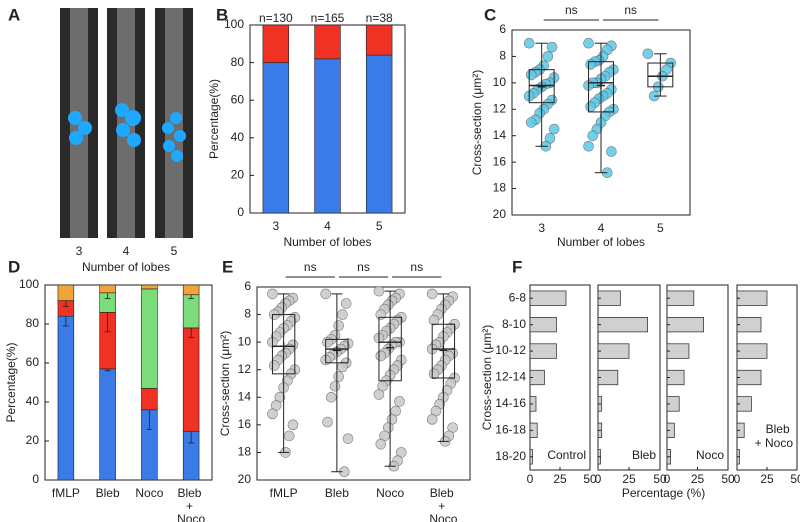  I want to click on y-tick-label: 10-12, so click(510, 350).